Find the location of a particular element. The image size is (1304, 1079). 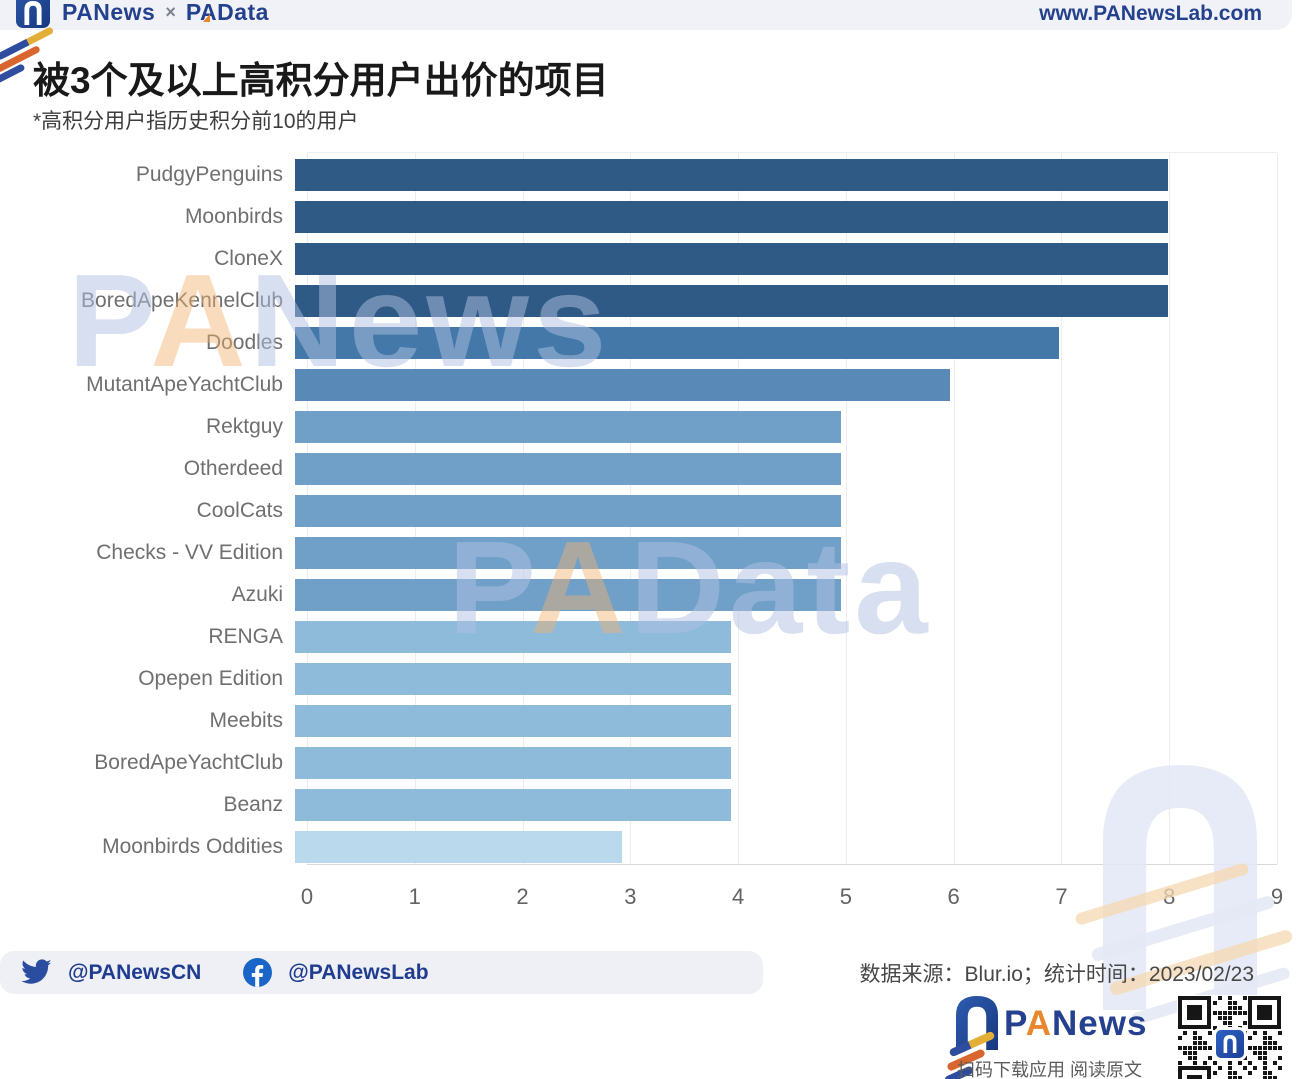

bar-row: Moonbirds is located at coordinates (655, 217).